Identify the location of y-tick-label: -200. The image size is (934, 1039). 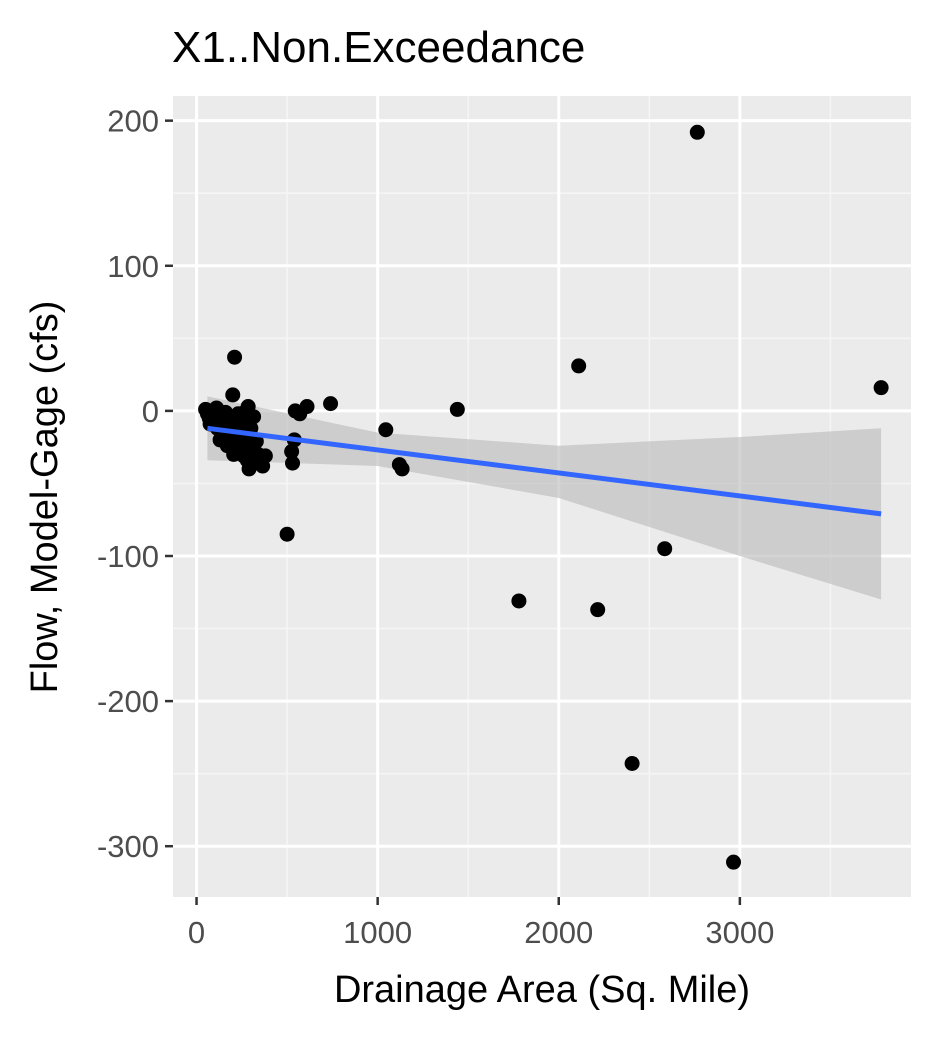
(128, 701).